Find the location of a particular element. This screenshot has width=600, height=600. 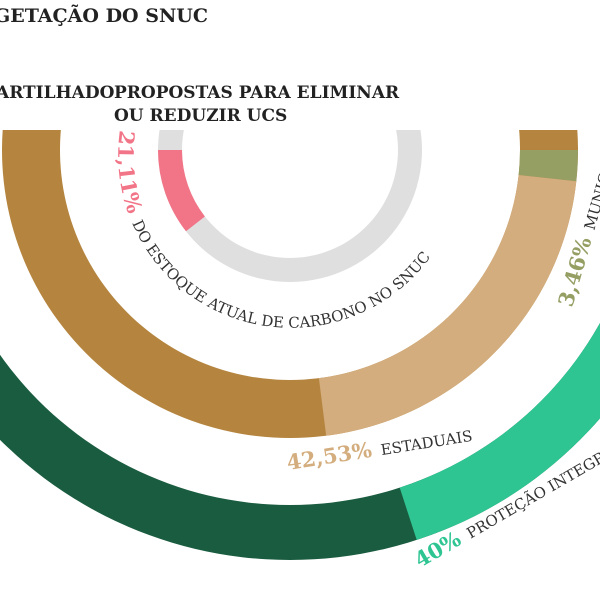

series-label: MUNICI is located at coordinates (590, 198).